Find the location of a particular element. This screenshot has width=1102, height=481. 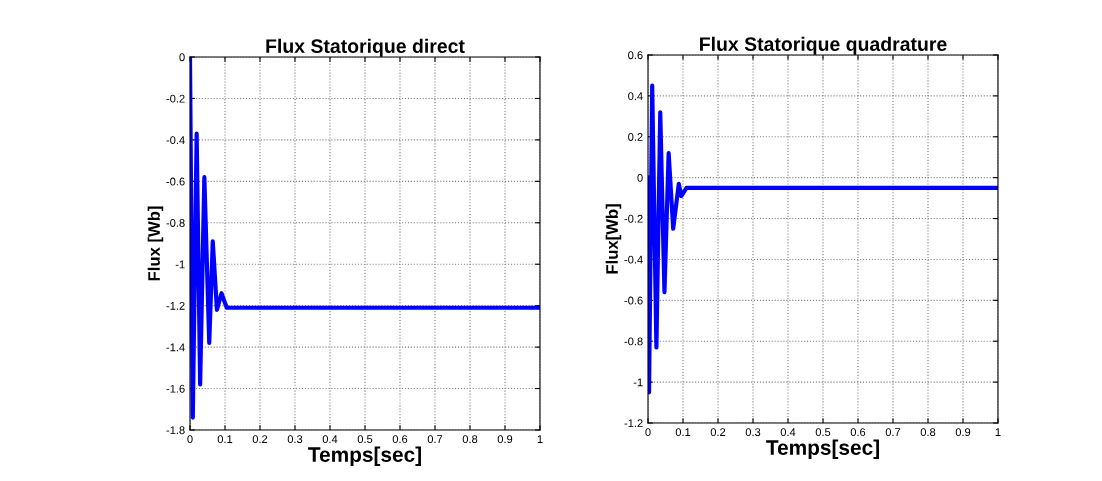

y-axis-title: Flux [Wb] is located at coordinates (155, 243).